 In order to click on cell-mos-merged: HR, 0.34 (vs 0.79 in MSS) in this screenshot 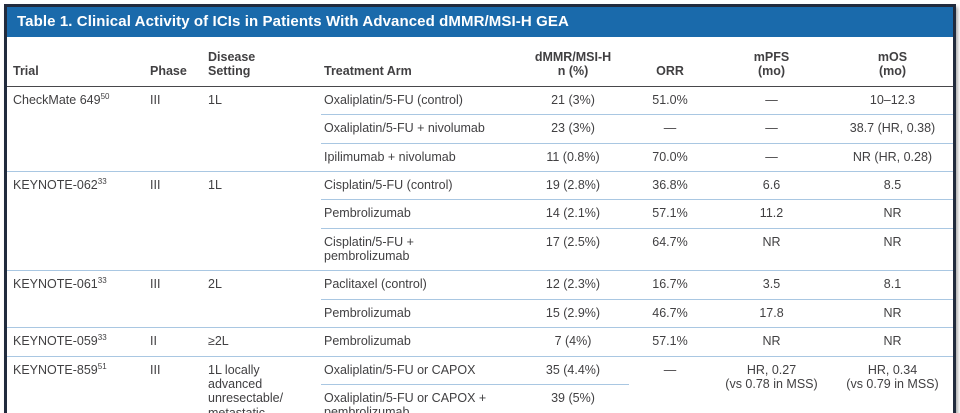, I will do `click(892, 384)`.